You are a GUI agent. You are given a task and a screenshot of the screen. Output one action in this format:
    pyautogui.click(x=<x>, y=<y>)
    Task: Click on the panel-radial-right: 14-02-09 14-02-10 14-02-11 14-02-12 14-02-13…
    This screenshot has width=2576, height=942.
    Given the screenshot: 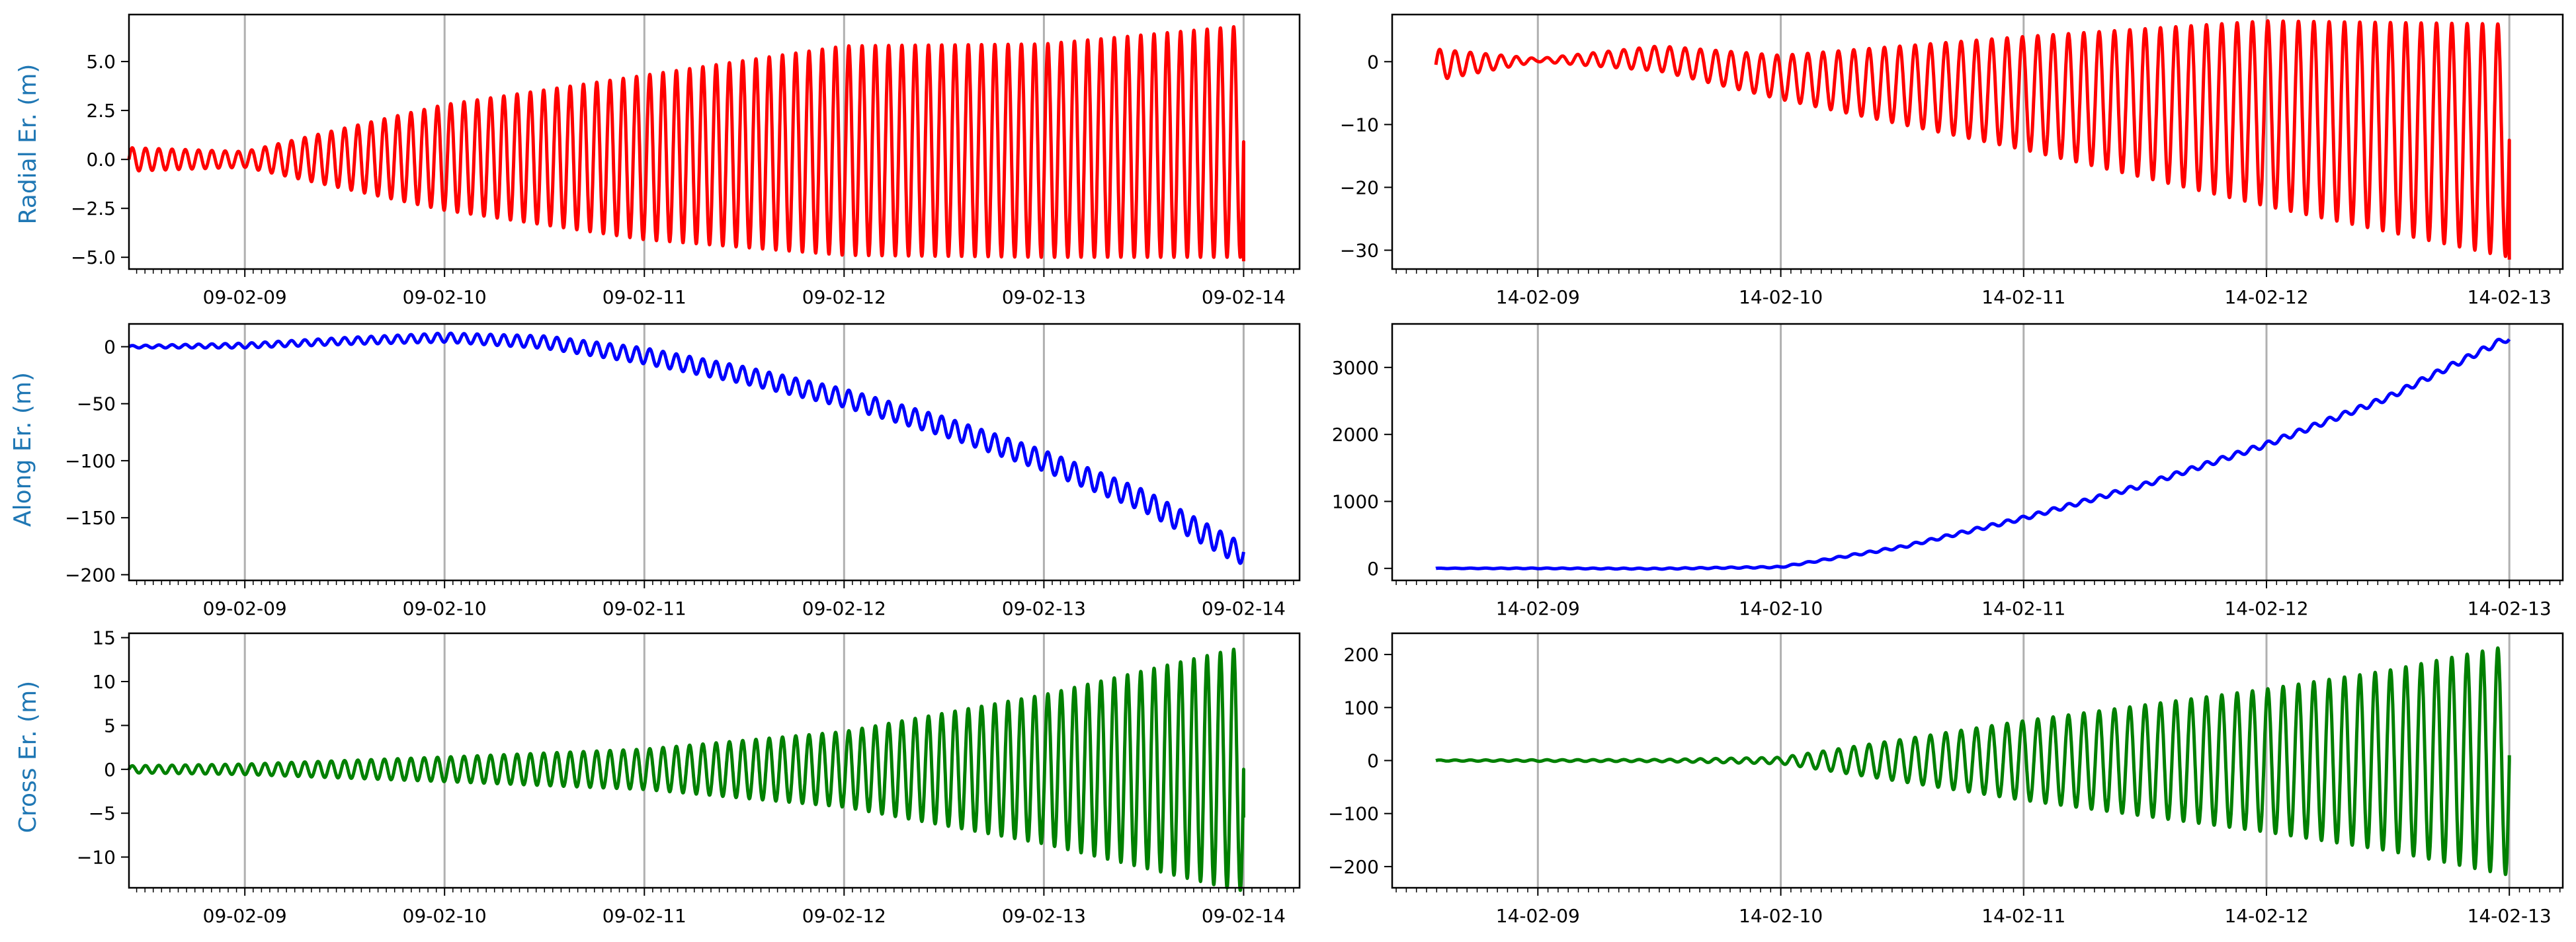 What is the action you would take?
    pyautogui.click(x=1952, y=160)
    